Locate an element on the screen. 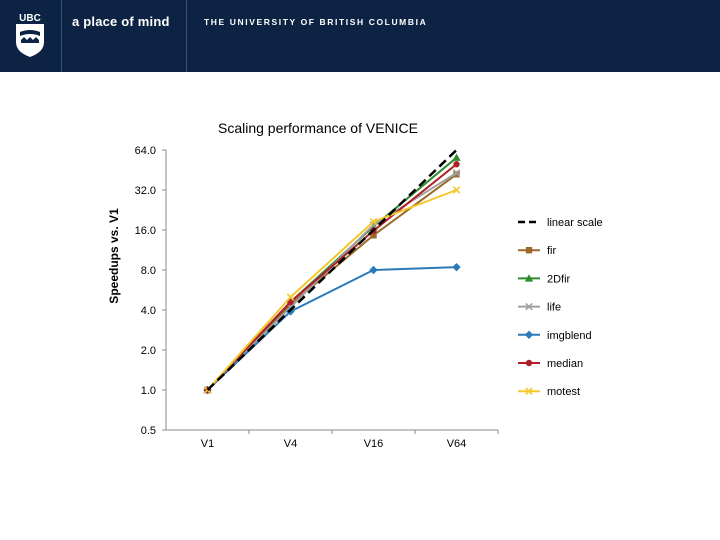 The width and height of the screenshot is (720, 540). legend-label-motest: motest is located at coordinates (563, 392).